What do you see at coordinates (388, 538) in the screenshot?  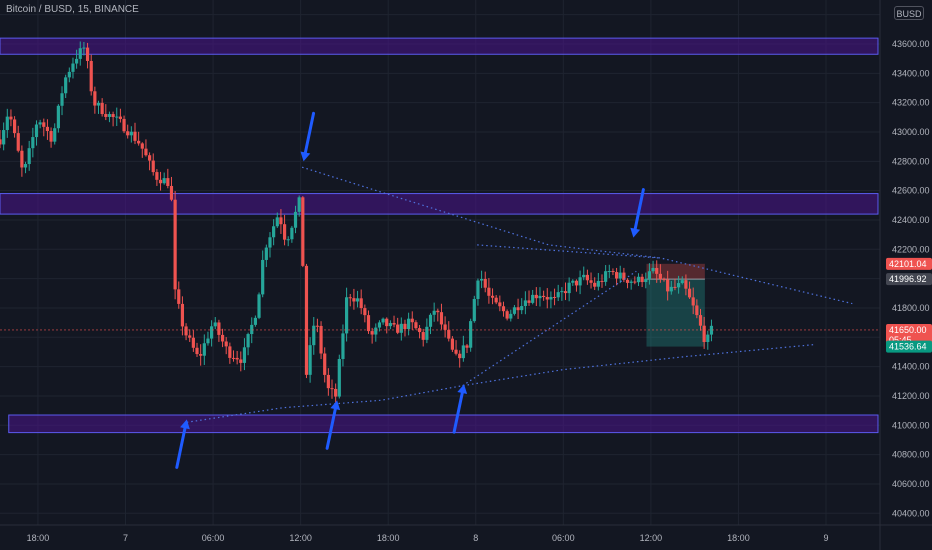 I see `time-tick-label: 18:00` at bounding box center [388, 538].